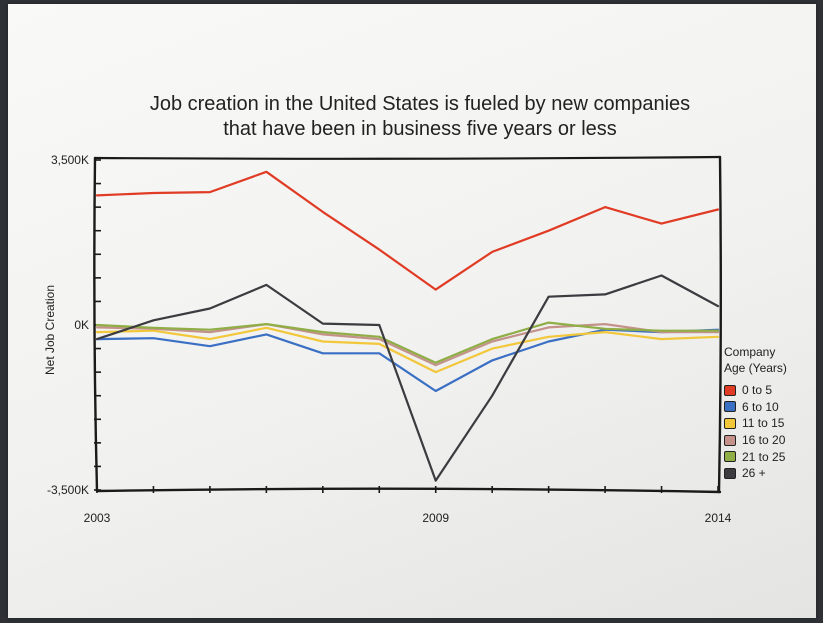 The width and height of the screenshot is (823, 623). I want to click on chart-frame-left, so click(96, 324).